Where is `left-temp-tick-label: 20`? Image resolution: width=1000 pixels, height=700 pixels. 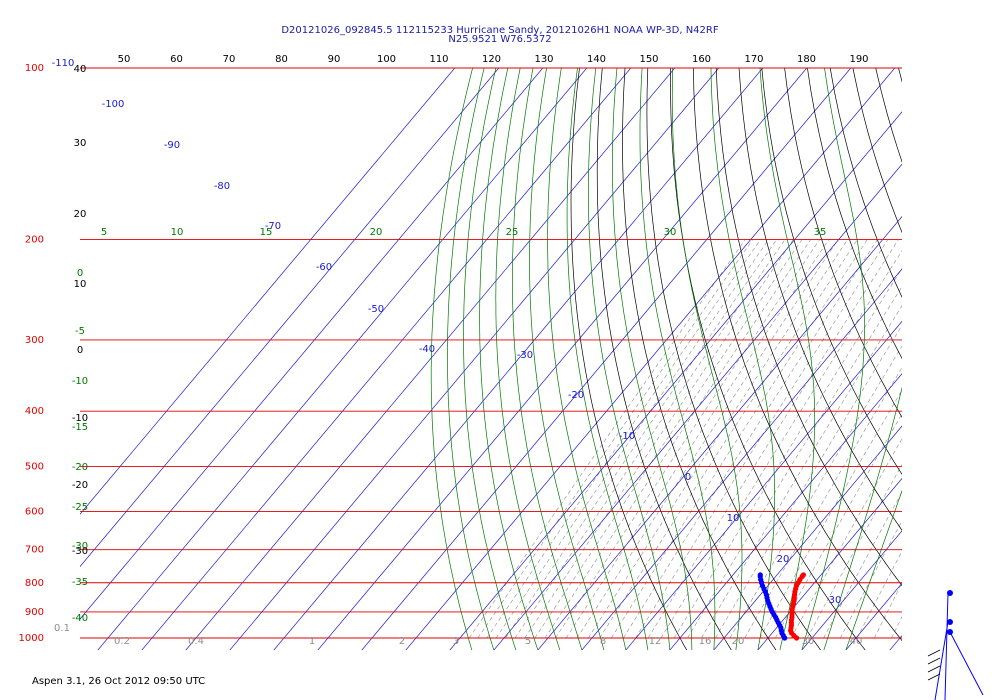 left-temp-tick-label: 20 is located at coordinates (80, 214).